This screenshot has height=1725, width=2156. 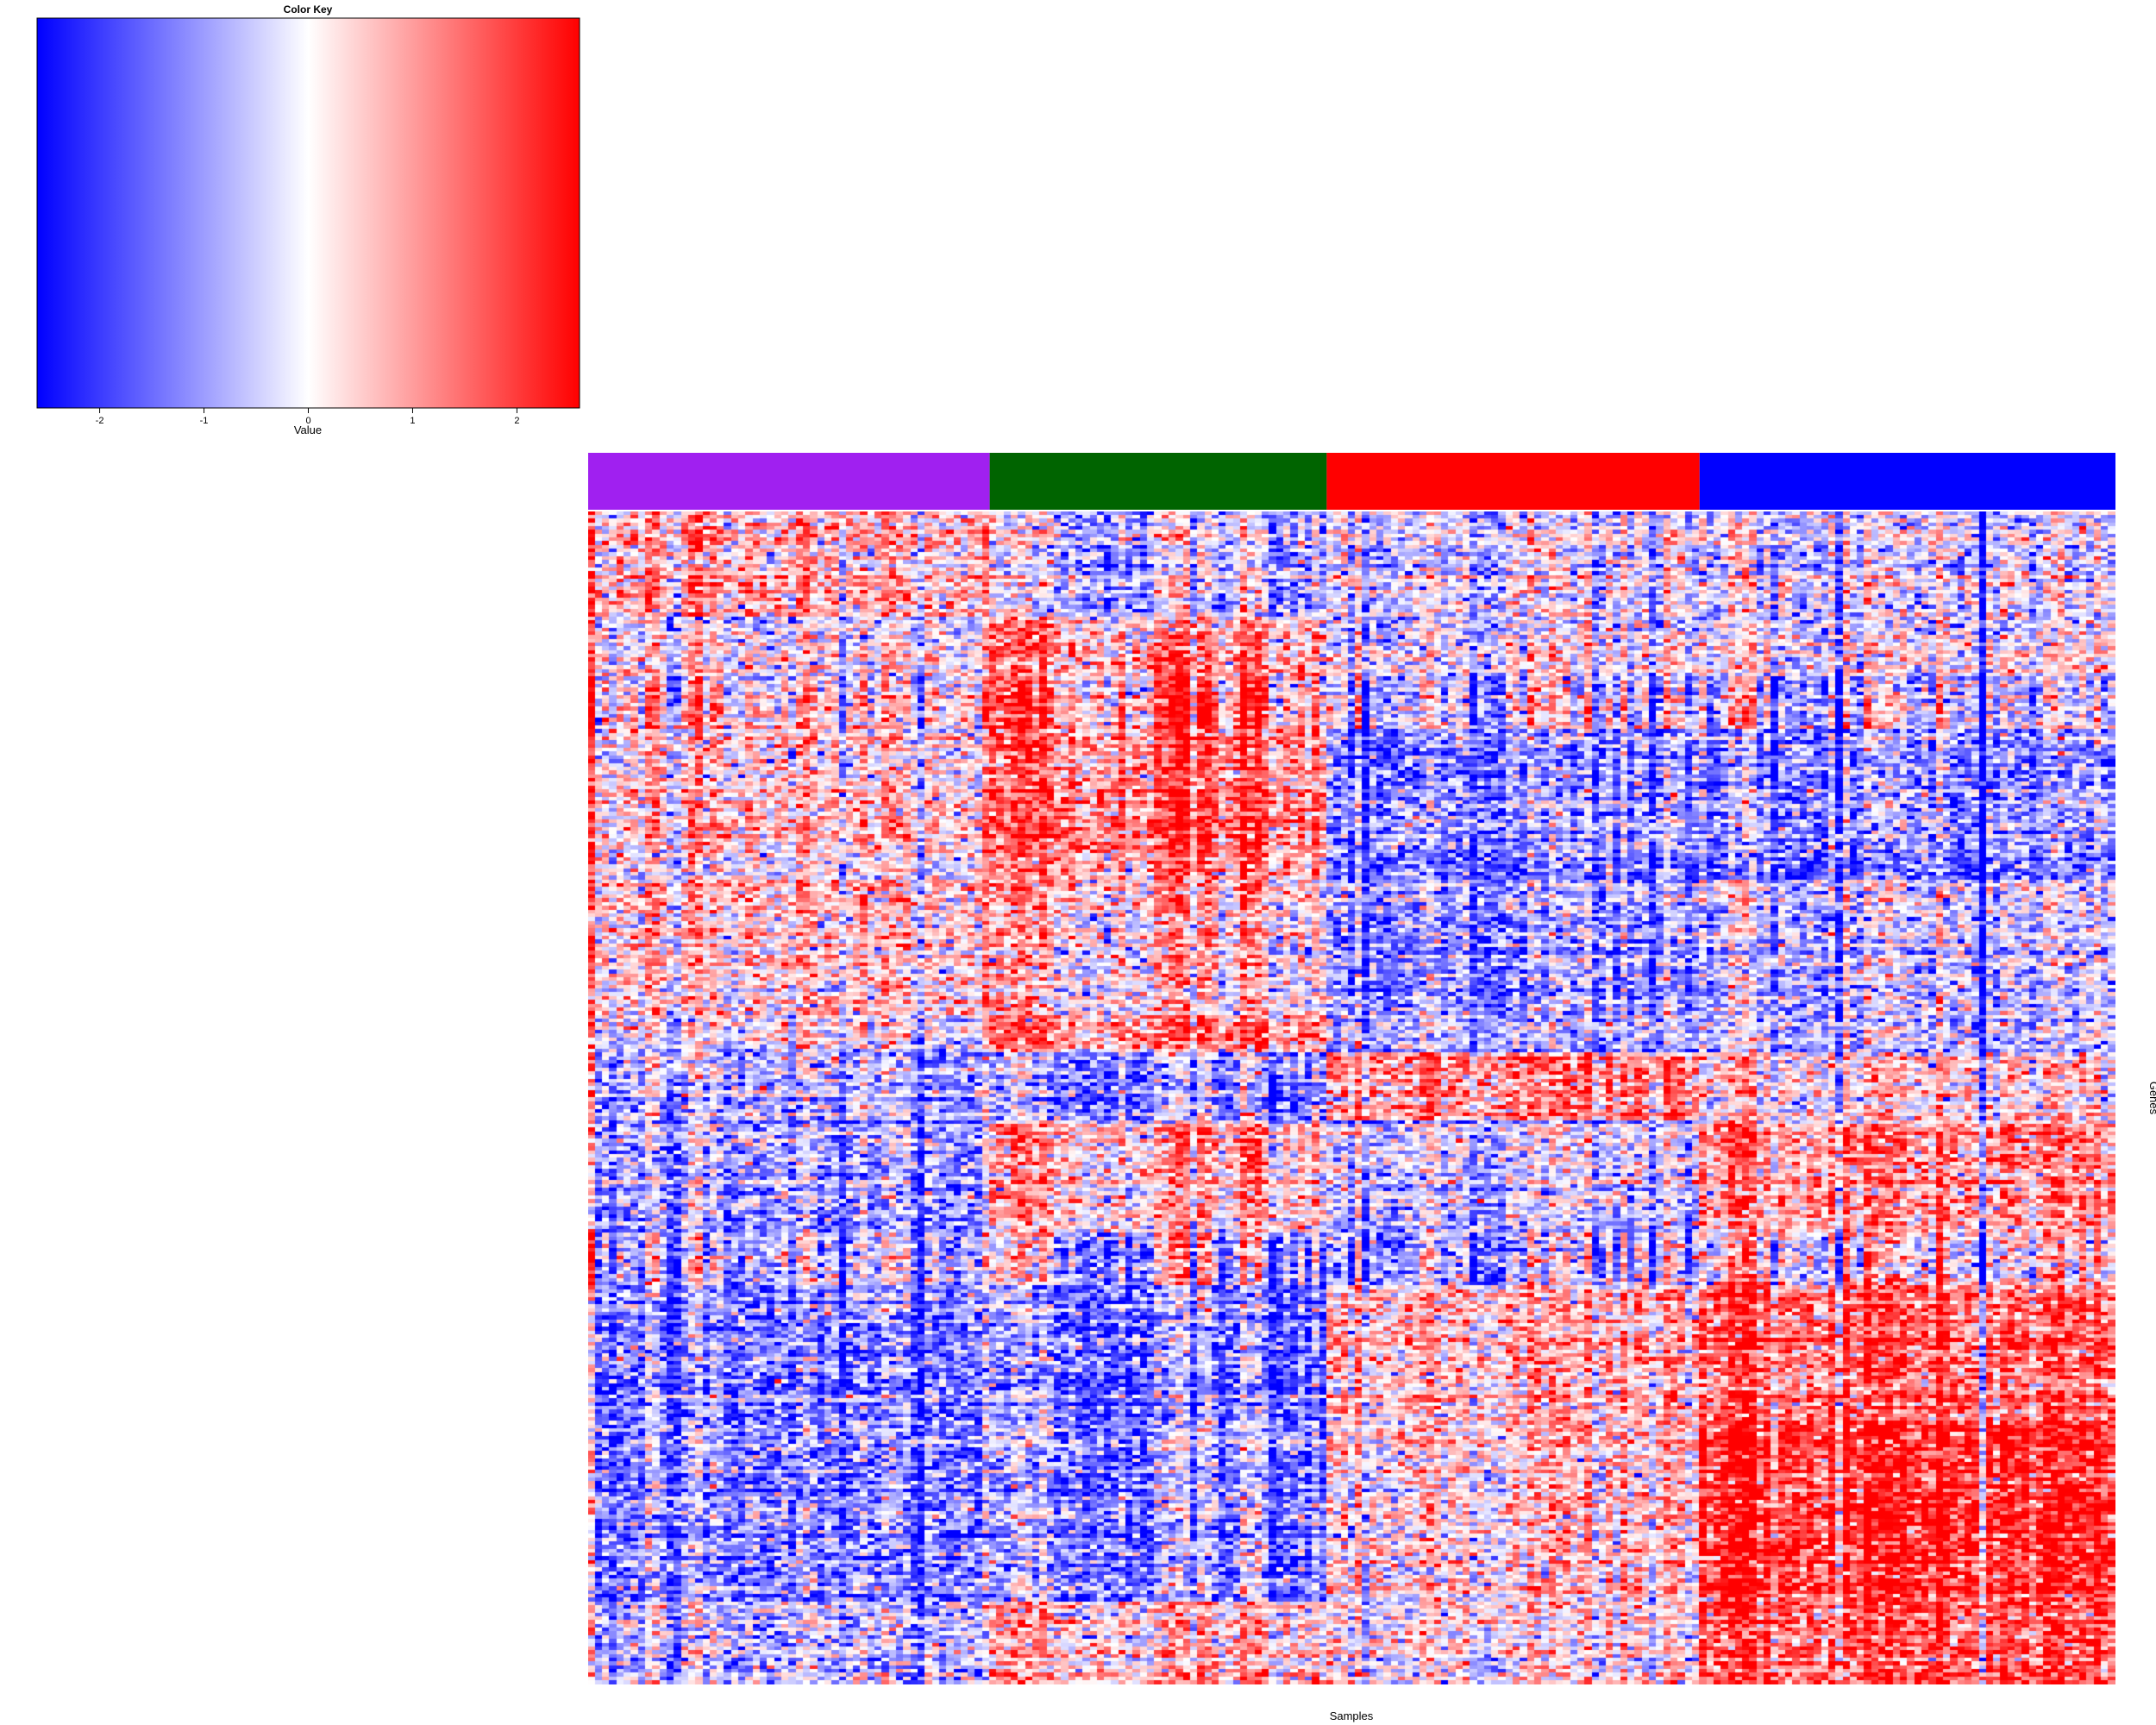 I want to click on y-axis-label: Genes, so click(x=2151, y=1099).